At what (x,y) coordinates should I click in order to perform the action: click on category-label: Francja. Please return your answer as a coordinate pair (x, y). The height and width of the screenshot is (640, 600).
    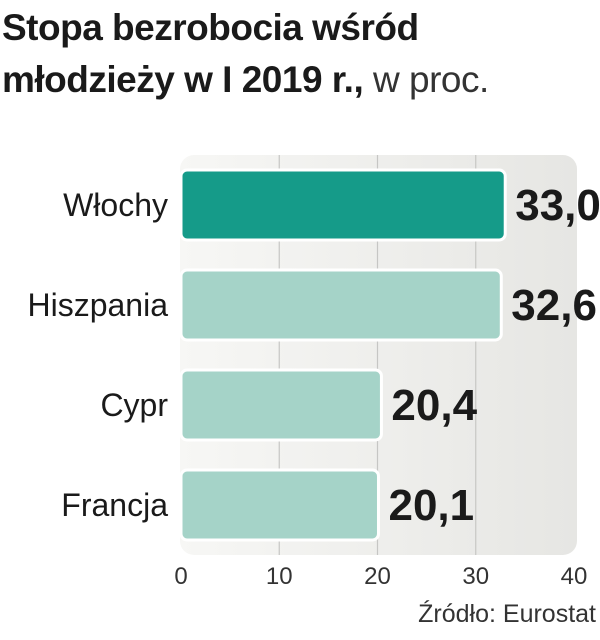
    Looking at the image, I should click on (114, 505).